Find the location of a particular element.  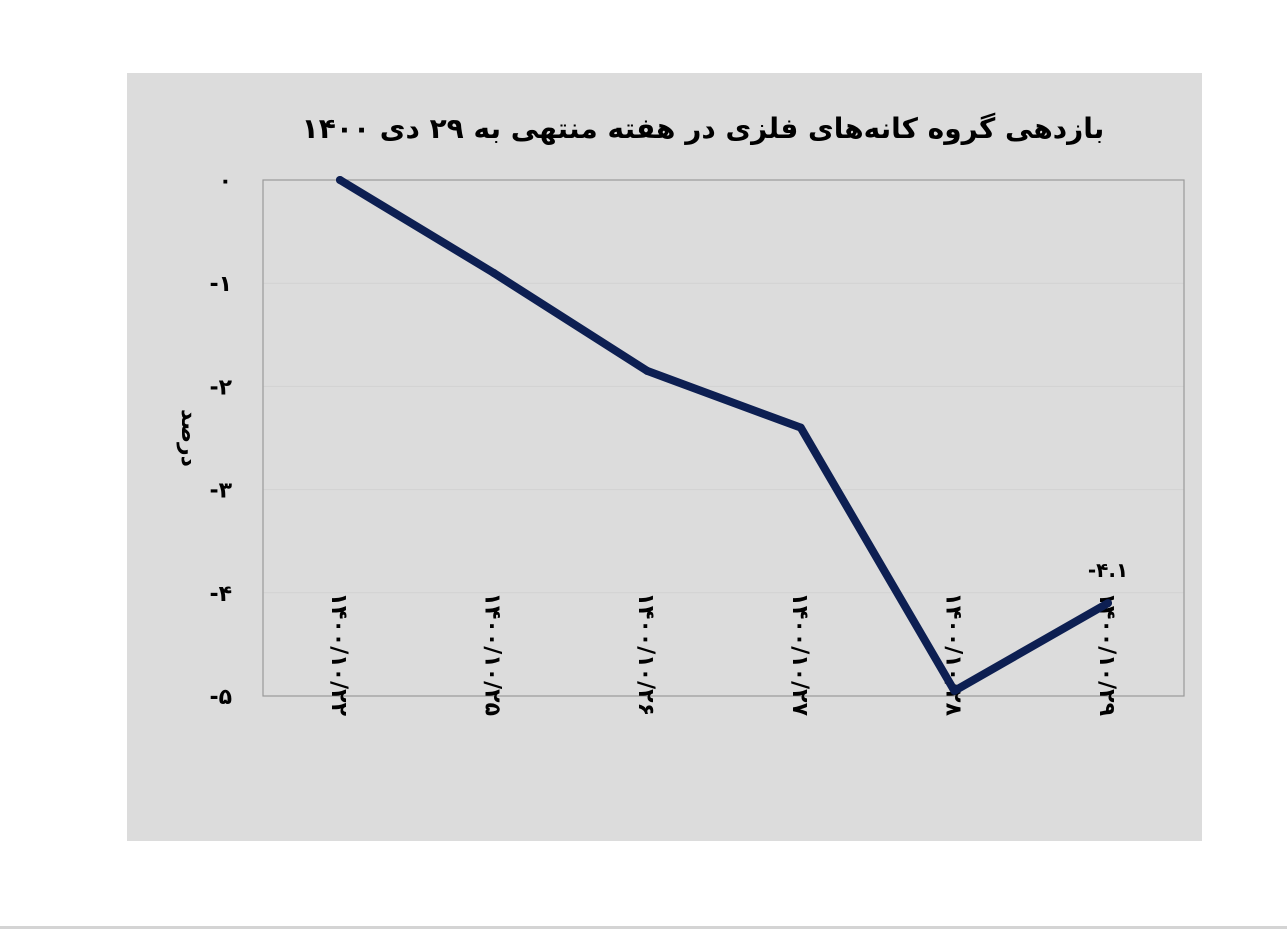

x-tick-label: ۱۴۰۰/۱۰/۲۲ is located at coordinates (338, 655).